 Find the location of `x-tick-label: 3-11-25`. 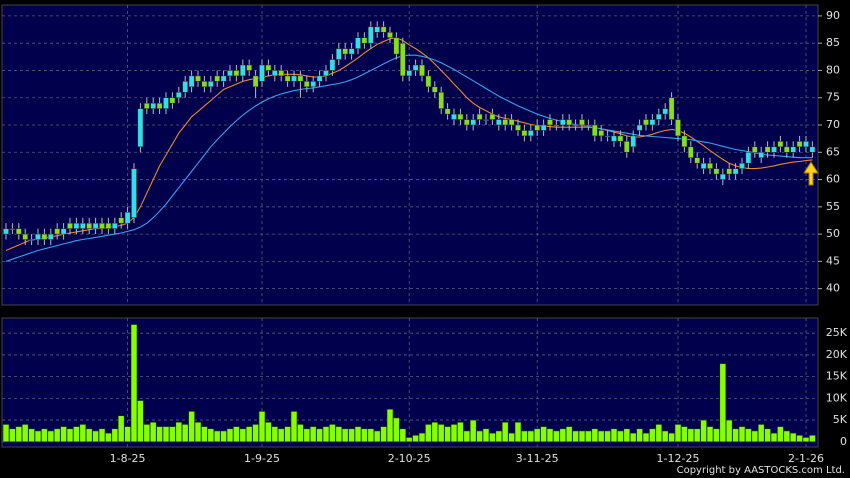

x-tick-label: 3-11-25 is located at coordinates (537, 458).